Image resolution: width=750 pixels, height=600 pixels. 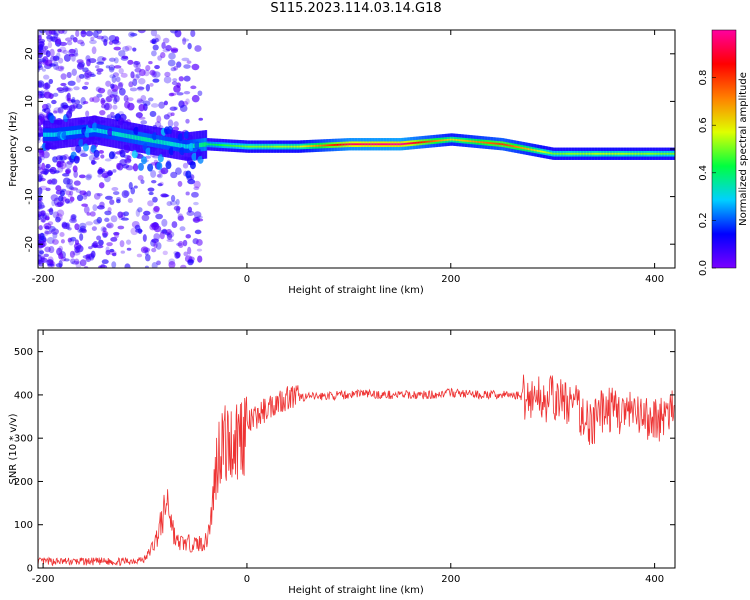 What do you see at coordinates (654, 279) in the screenshot?
I see `spectrogram-x-tick-label: 400` at bounding box center [654, 279].